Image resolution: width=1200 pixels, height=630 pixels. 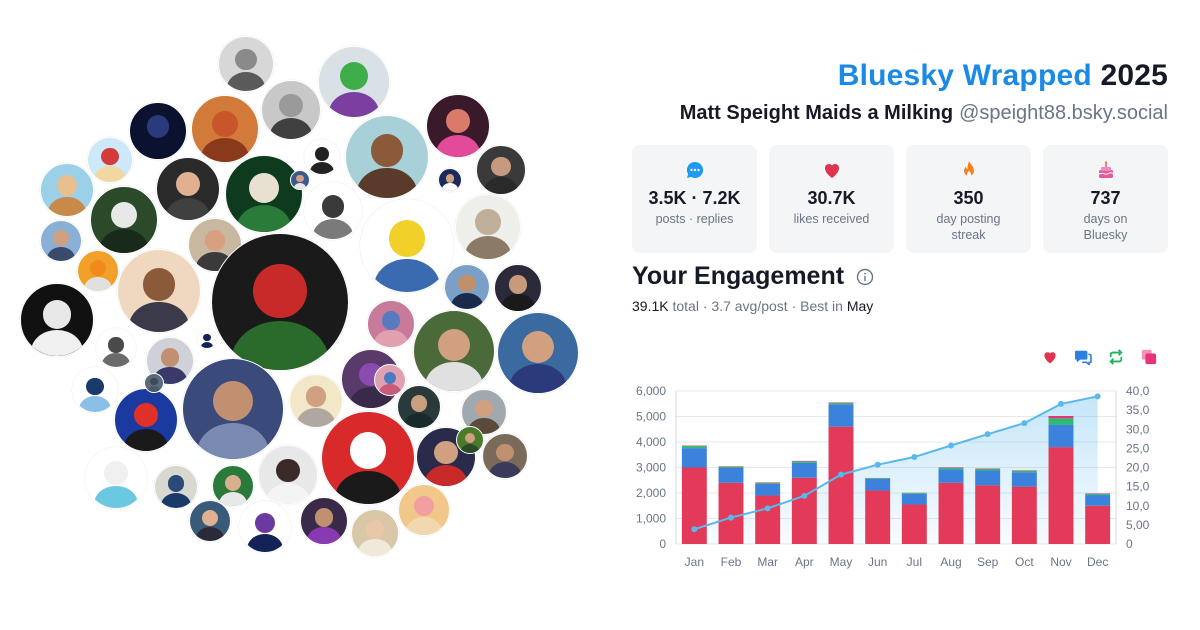 What do you see at coordinates (61, 241) in the screenshot?
I see `avatar-man-sky` at bounding box center [61, 241].